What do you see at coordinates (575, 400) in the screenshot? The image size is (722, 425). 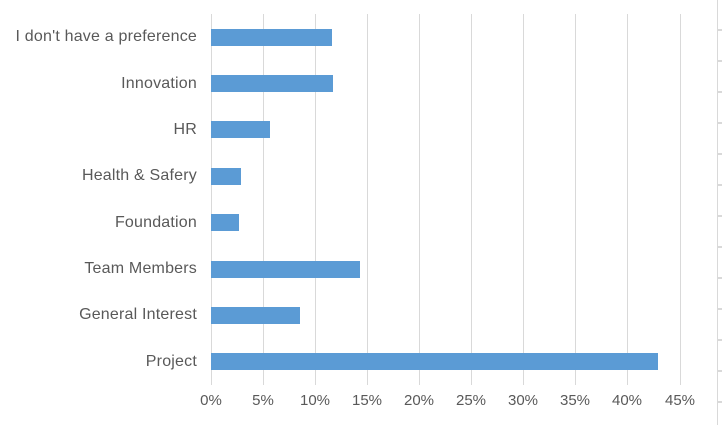 I see `x-tick-label: 35%` at bounding box center [575, 400].